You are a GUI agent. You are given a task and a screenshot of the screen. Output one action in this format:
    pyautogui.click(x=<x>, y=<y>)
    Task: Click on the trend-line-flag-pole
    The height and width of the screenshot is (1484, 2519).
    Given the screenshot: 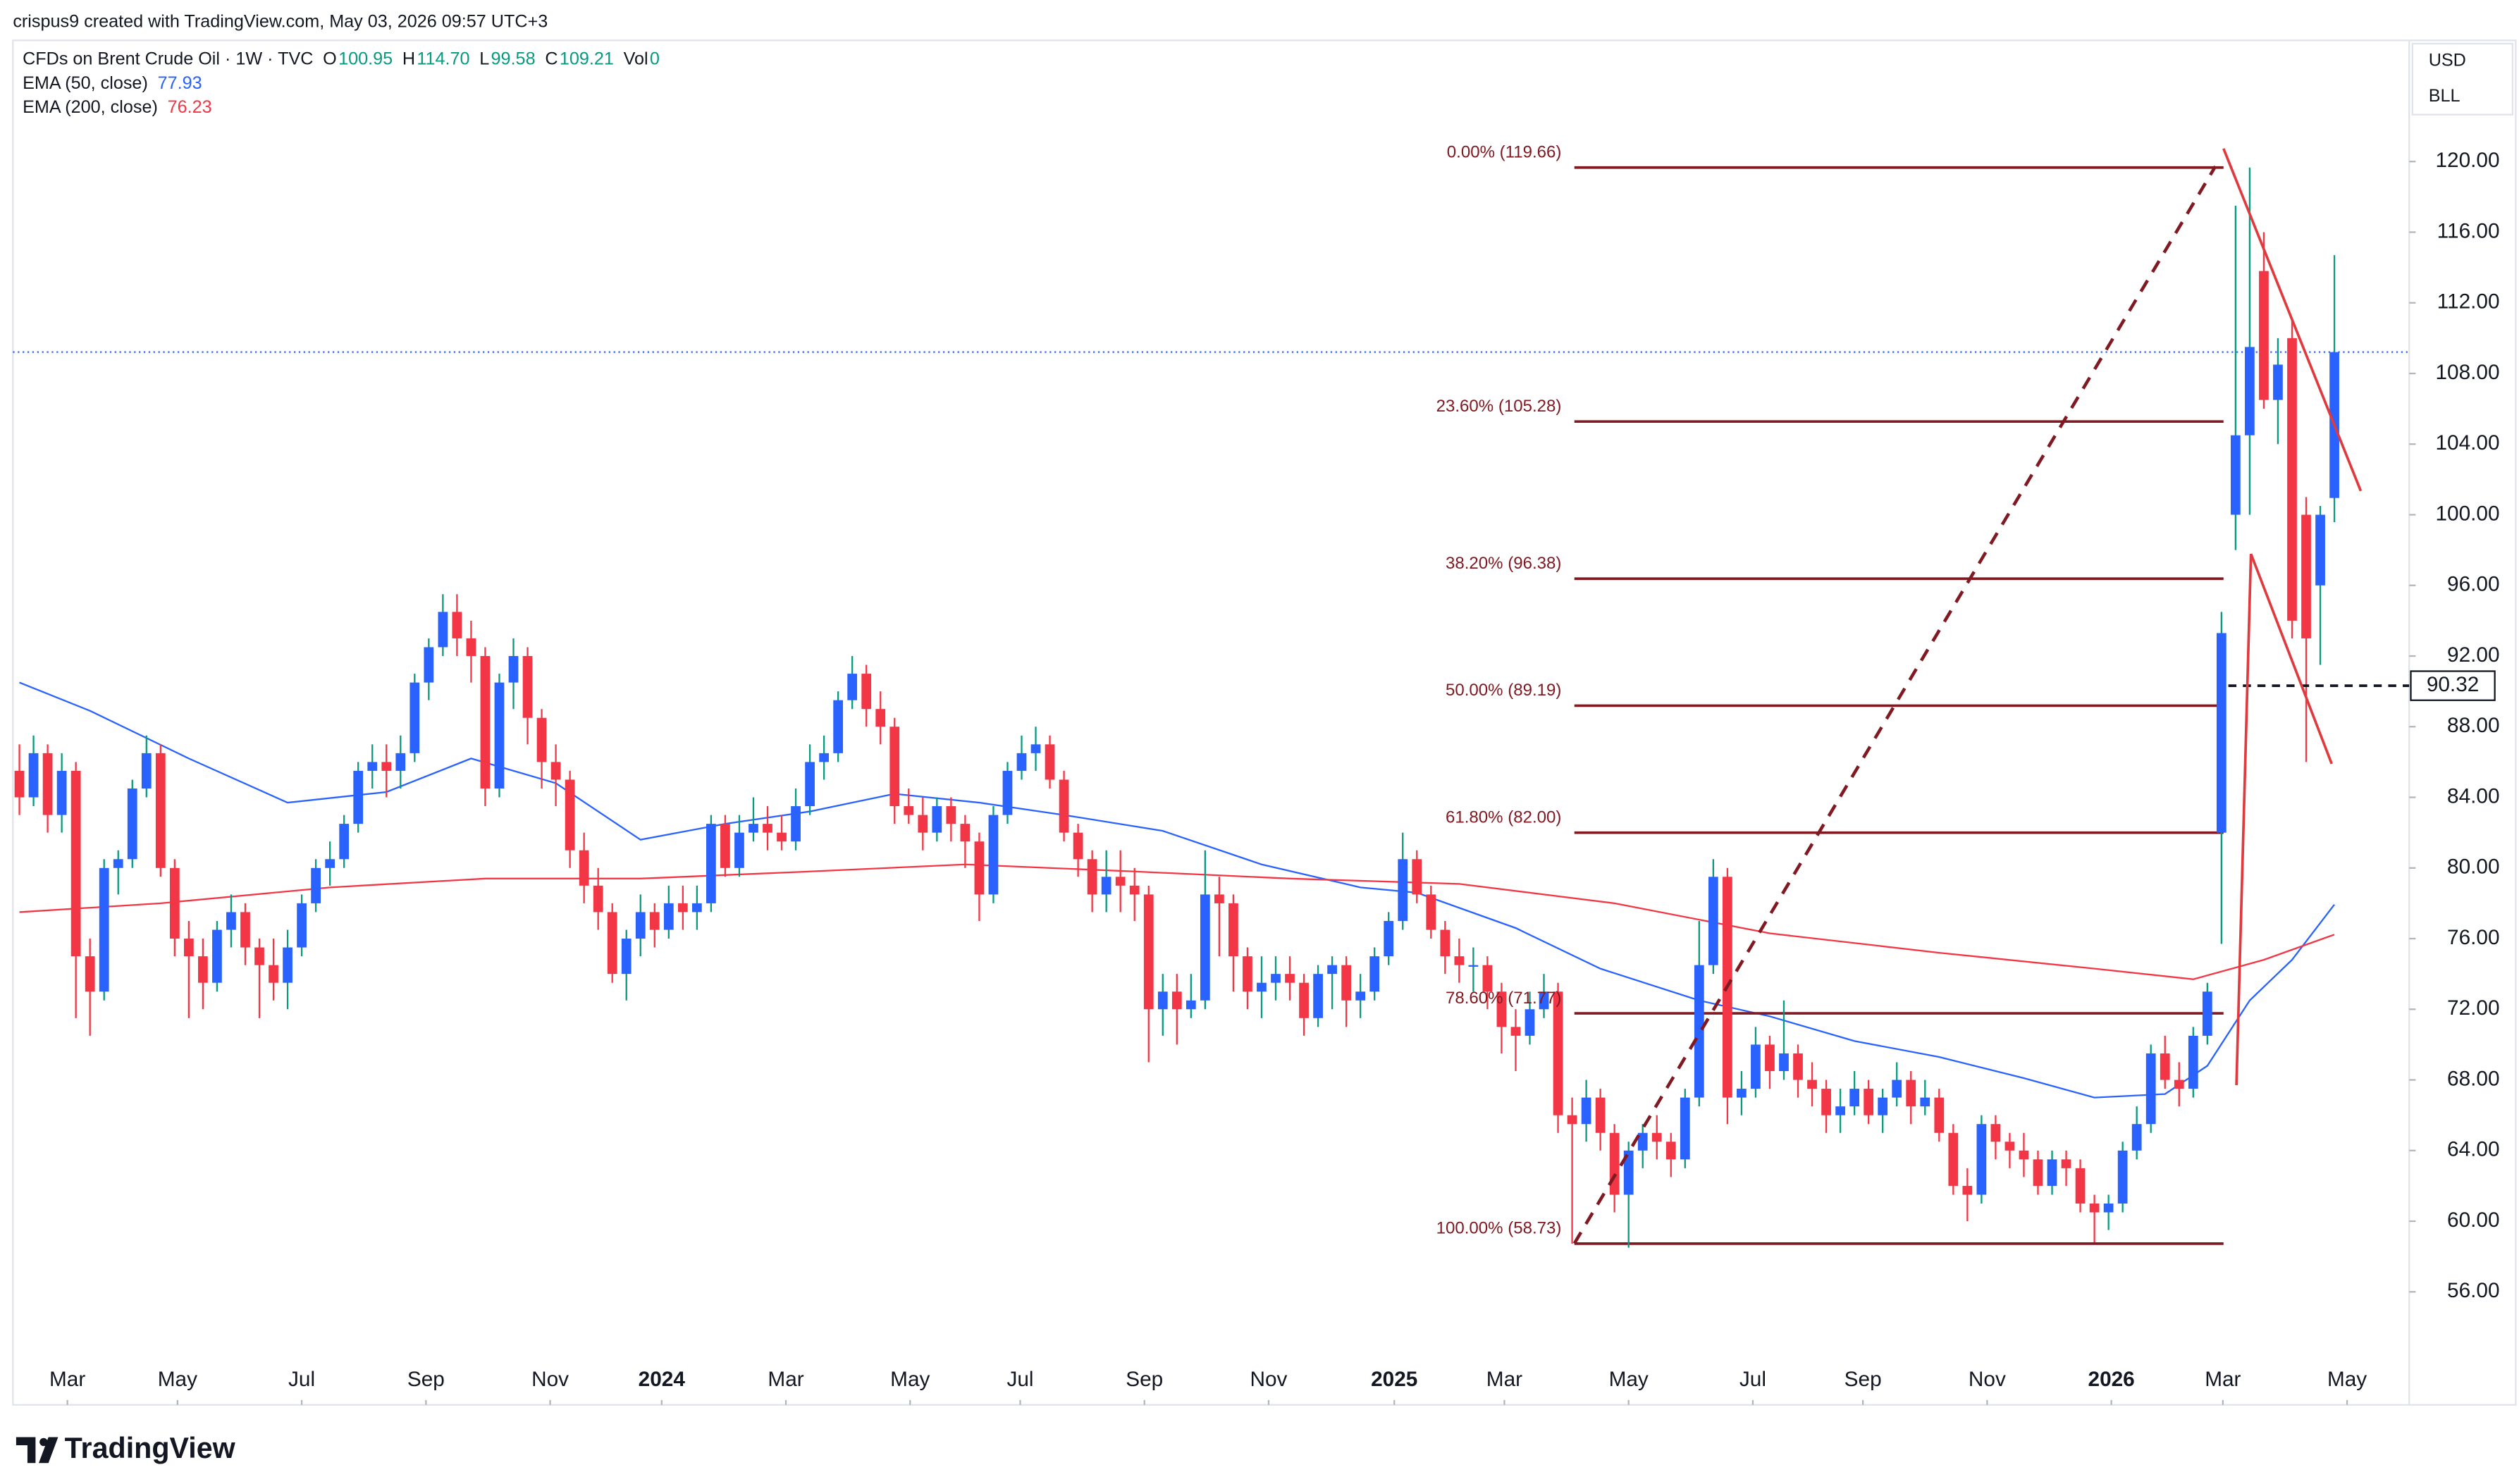 What is the action you would take?
    pyautogui.click(x=2244, y=819)
    